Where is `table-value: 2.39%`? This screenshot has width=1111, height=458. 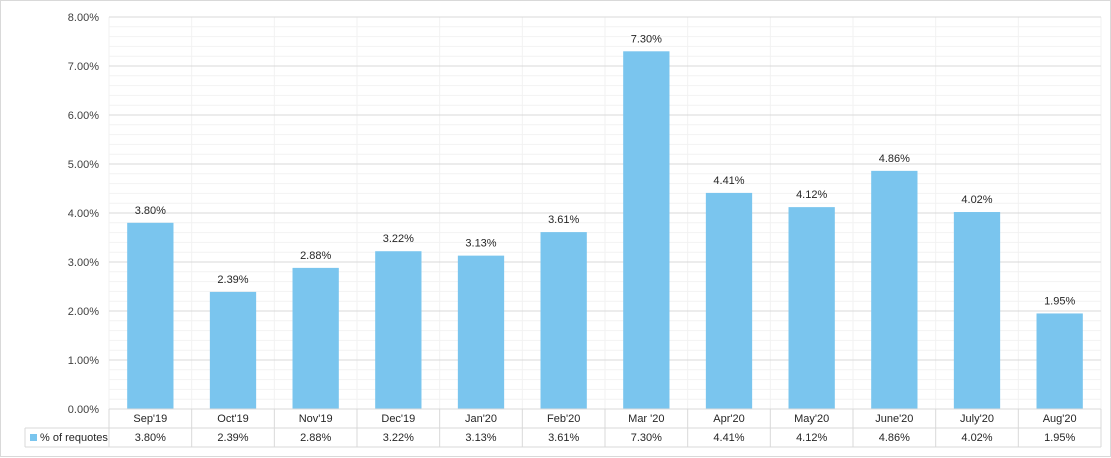
table-value: 2.39% is located at coordinates (232, 438).